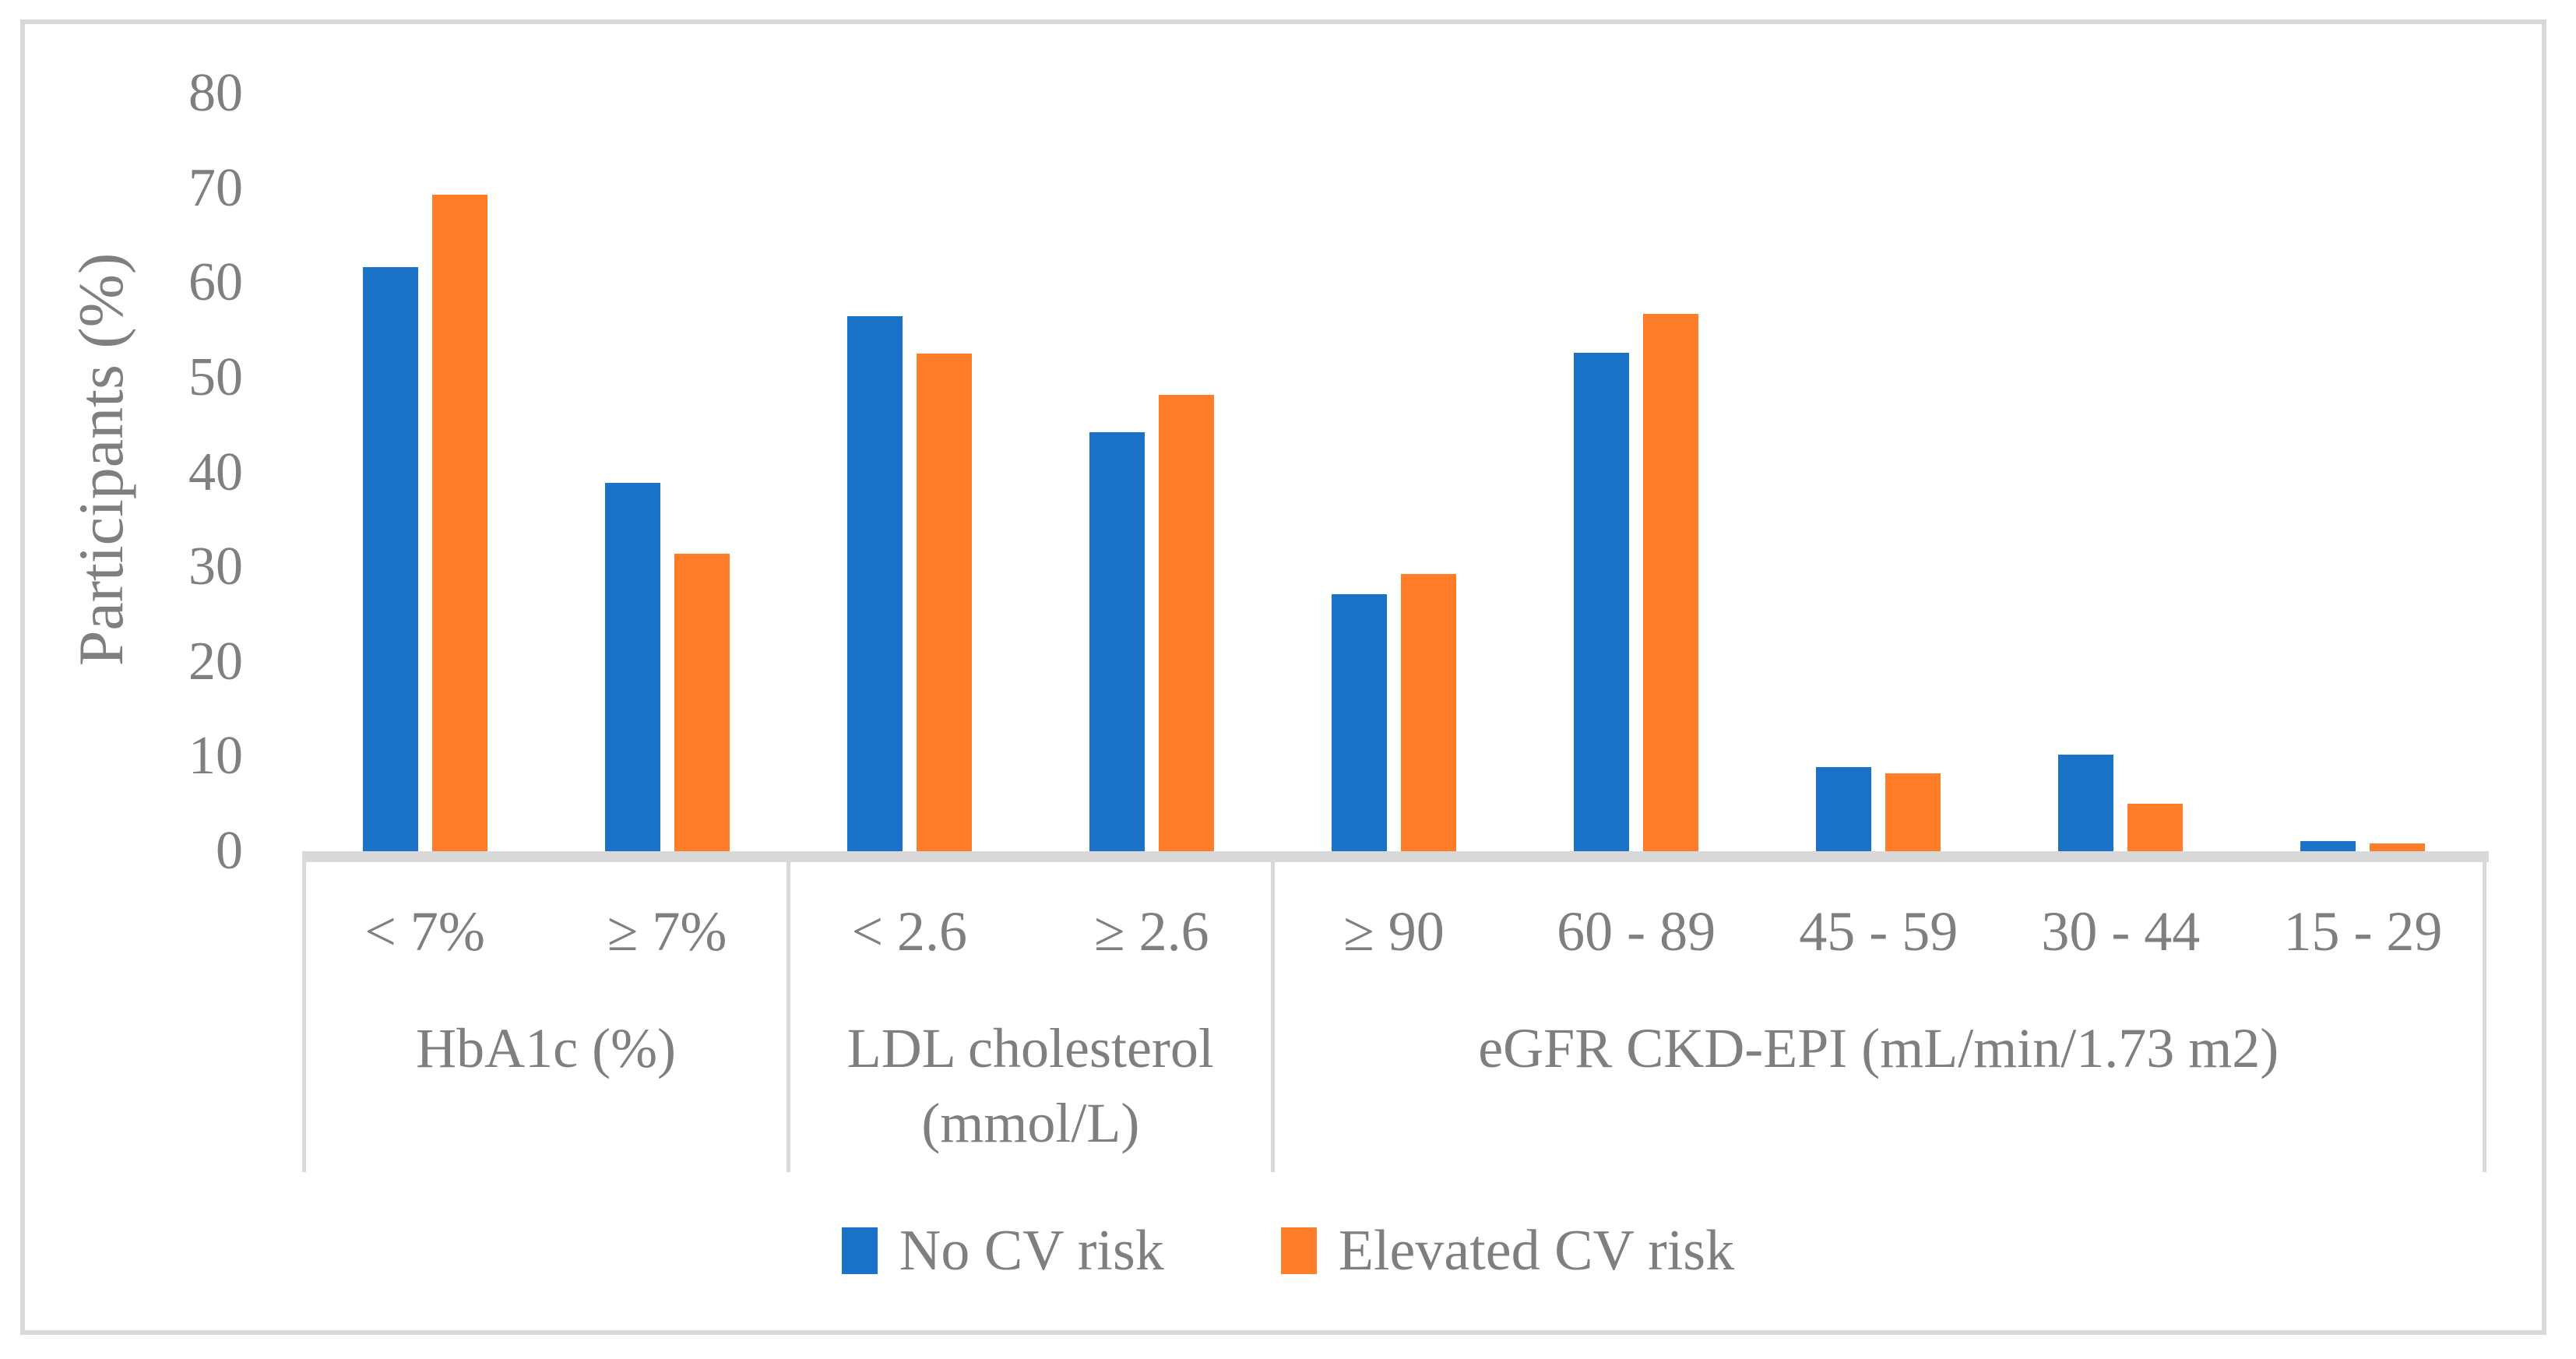 Image resolution: width=2576 pixels, height=1359 pixels. I want to click on y-tick-label-0: 0, so click(229, 851).